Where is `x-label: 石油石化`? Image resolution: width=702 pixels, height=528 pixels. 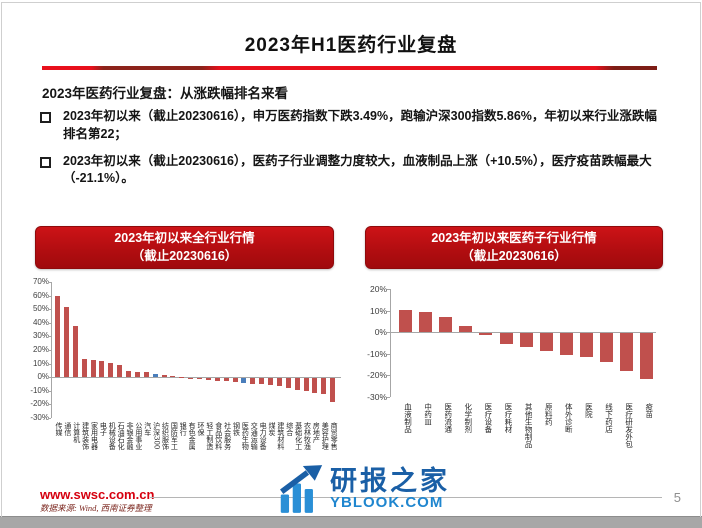
x-label: 石油石化 is located at coordinates (121, 436).